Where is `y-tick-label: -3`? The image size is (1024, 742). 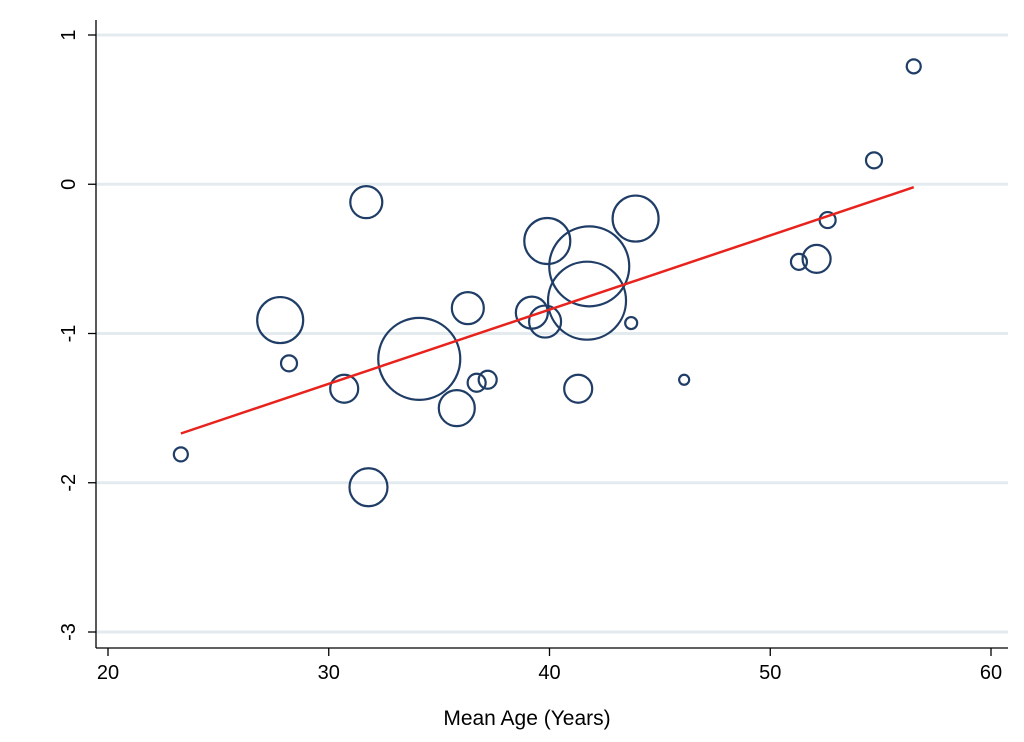
y-tick-label: -3 is located at coordinates (69, 632).